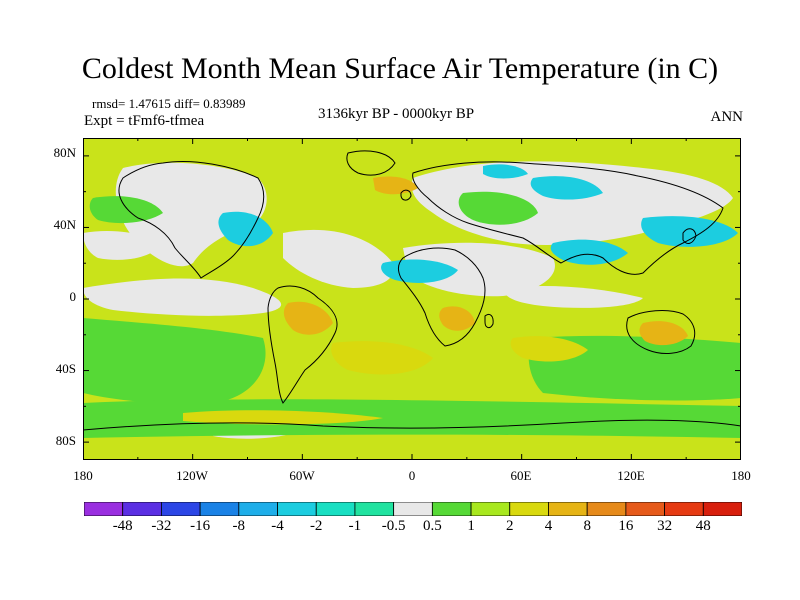 This screenshot has width=800, height=600. What do you see at coordinates (302, 344) in the screenshot?
I see `coast-south-america` at bounding box center [302, 344].